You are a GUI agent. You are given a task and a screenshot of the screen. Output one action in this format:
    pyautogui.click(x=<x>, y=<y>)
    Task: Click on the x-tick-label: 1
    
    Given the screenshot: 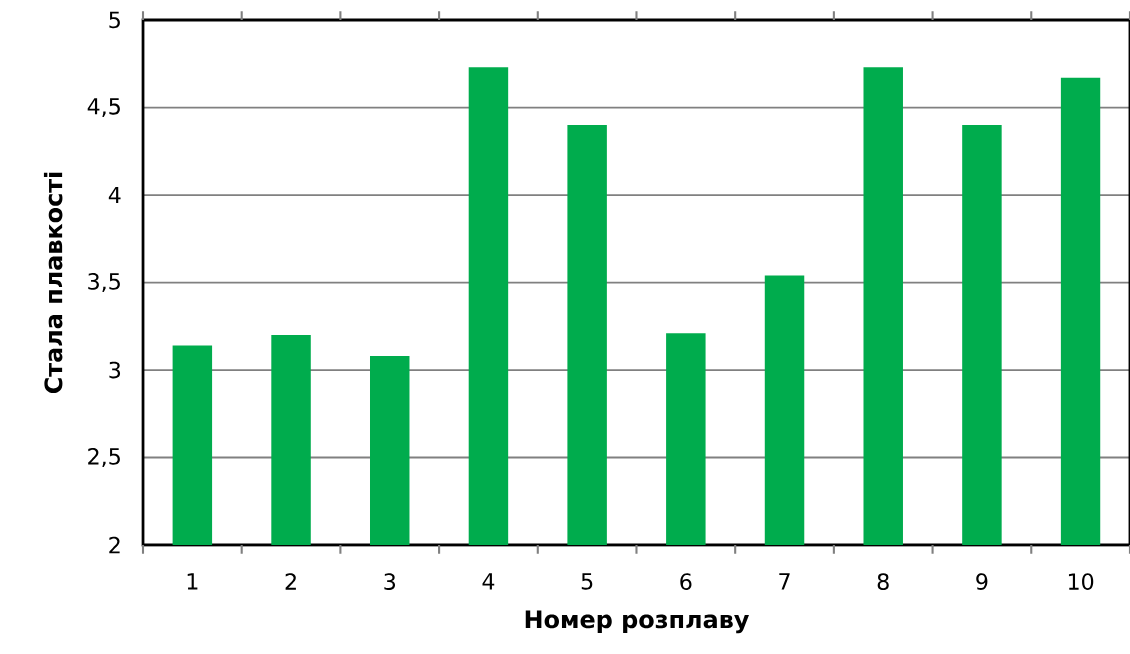 What is the action you would take?
    pyautogui.click(x=192, y=581)
    